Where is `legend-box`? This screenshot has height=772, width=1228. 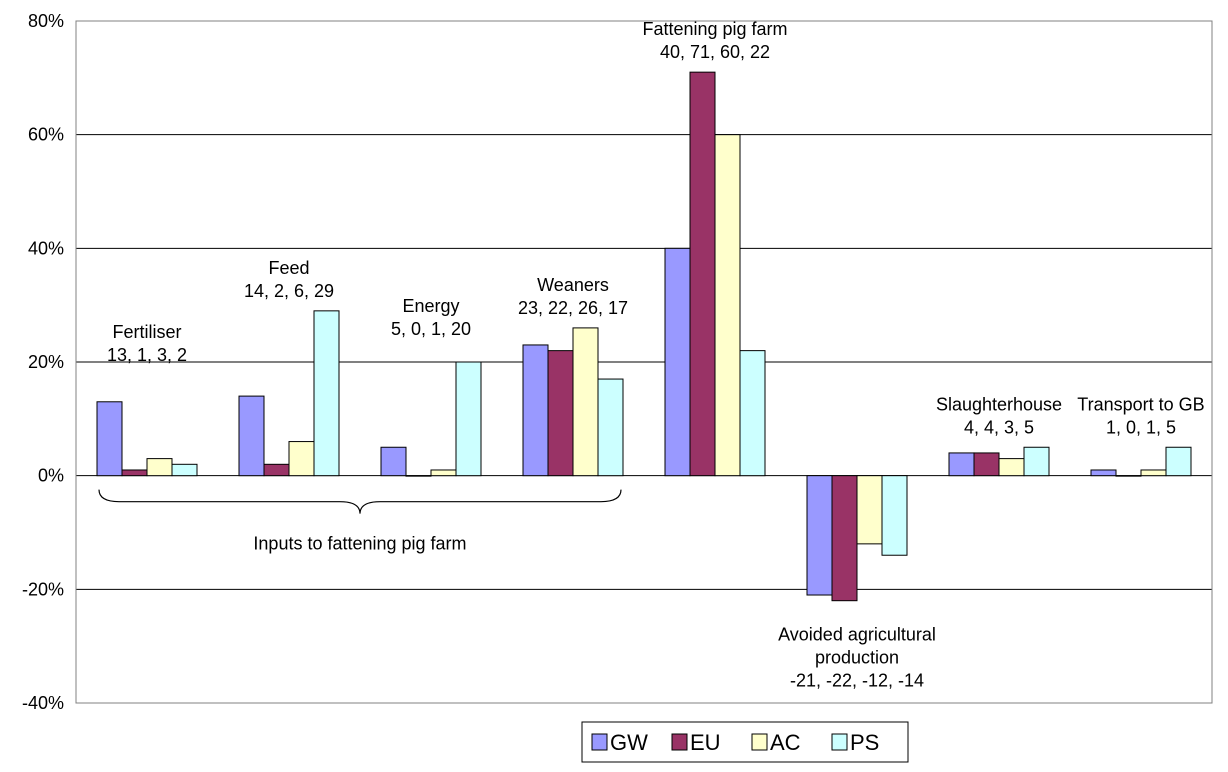
legend-box is located at coordinates (745, 742).